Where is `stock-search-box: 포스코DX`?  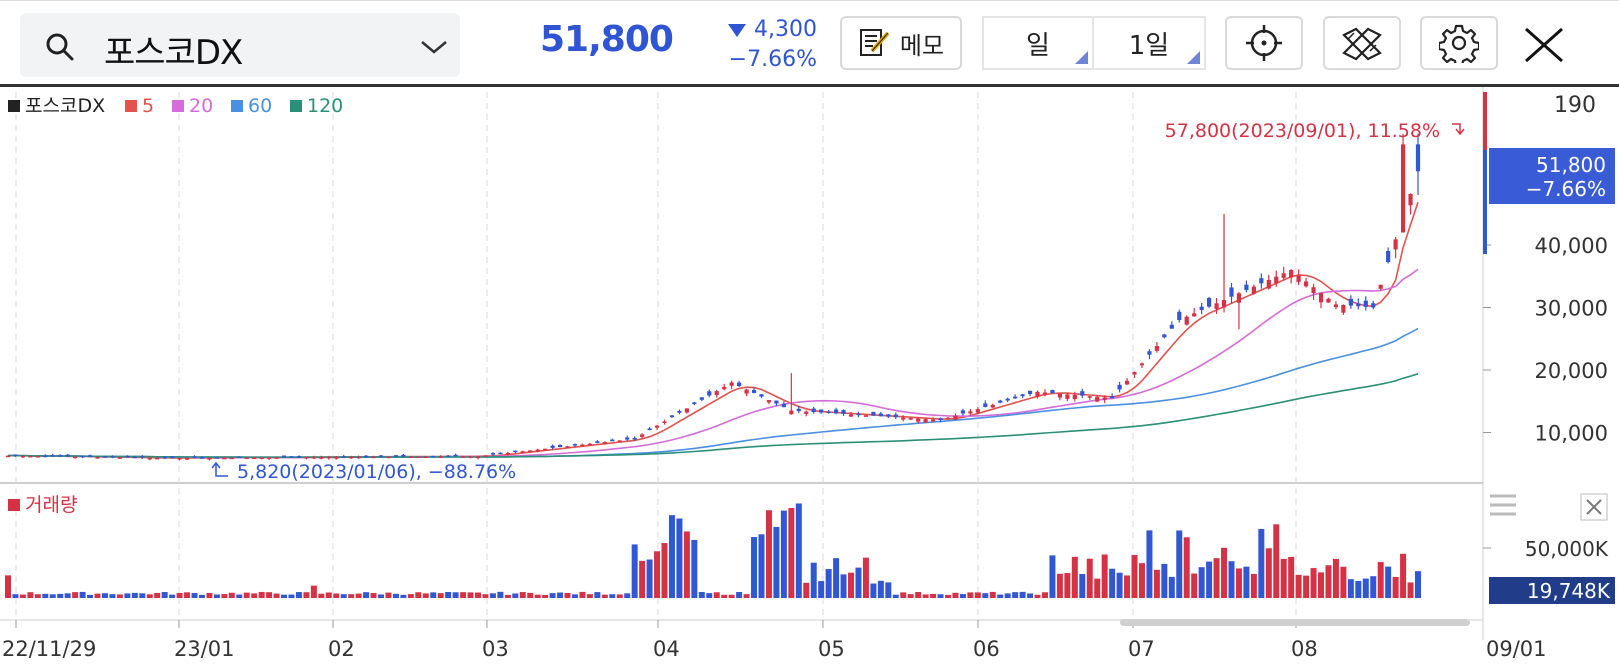 stock-search-box: 포스코DX is located at coordinates (240, 45).